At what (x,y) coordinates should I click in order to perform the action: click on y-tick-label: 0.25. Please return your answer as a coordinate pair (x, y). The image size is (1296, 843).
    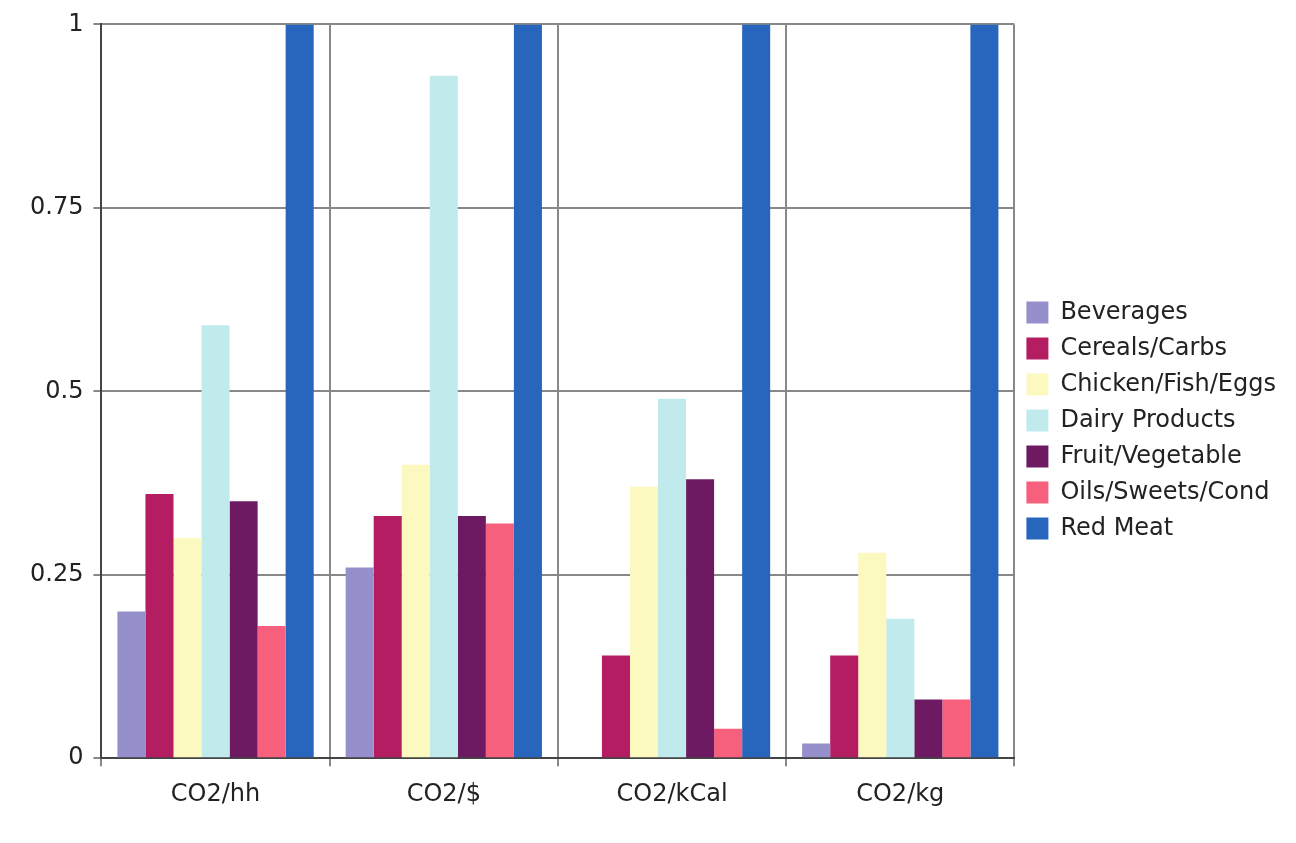
    Looking at the image, I should click on (57, 572).